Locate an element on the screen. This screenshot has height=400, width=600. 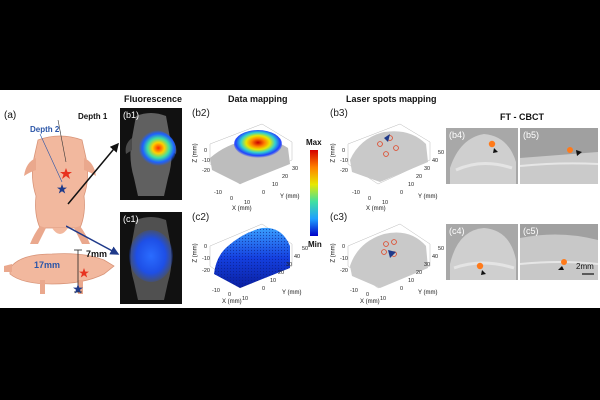
fluorescence-image-depth2: (c1) is located at coordinates (151, 258).